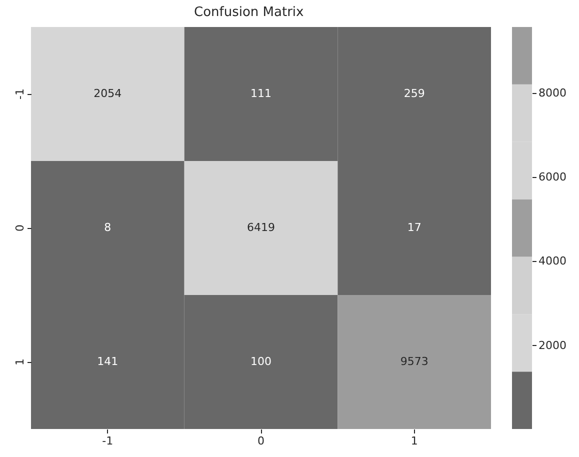  Describe the element at coordinates (261, 441) in the screenshot. I see `x-tick-label: 0` at that location.